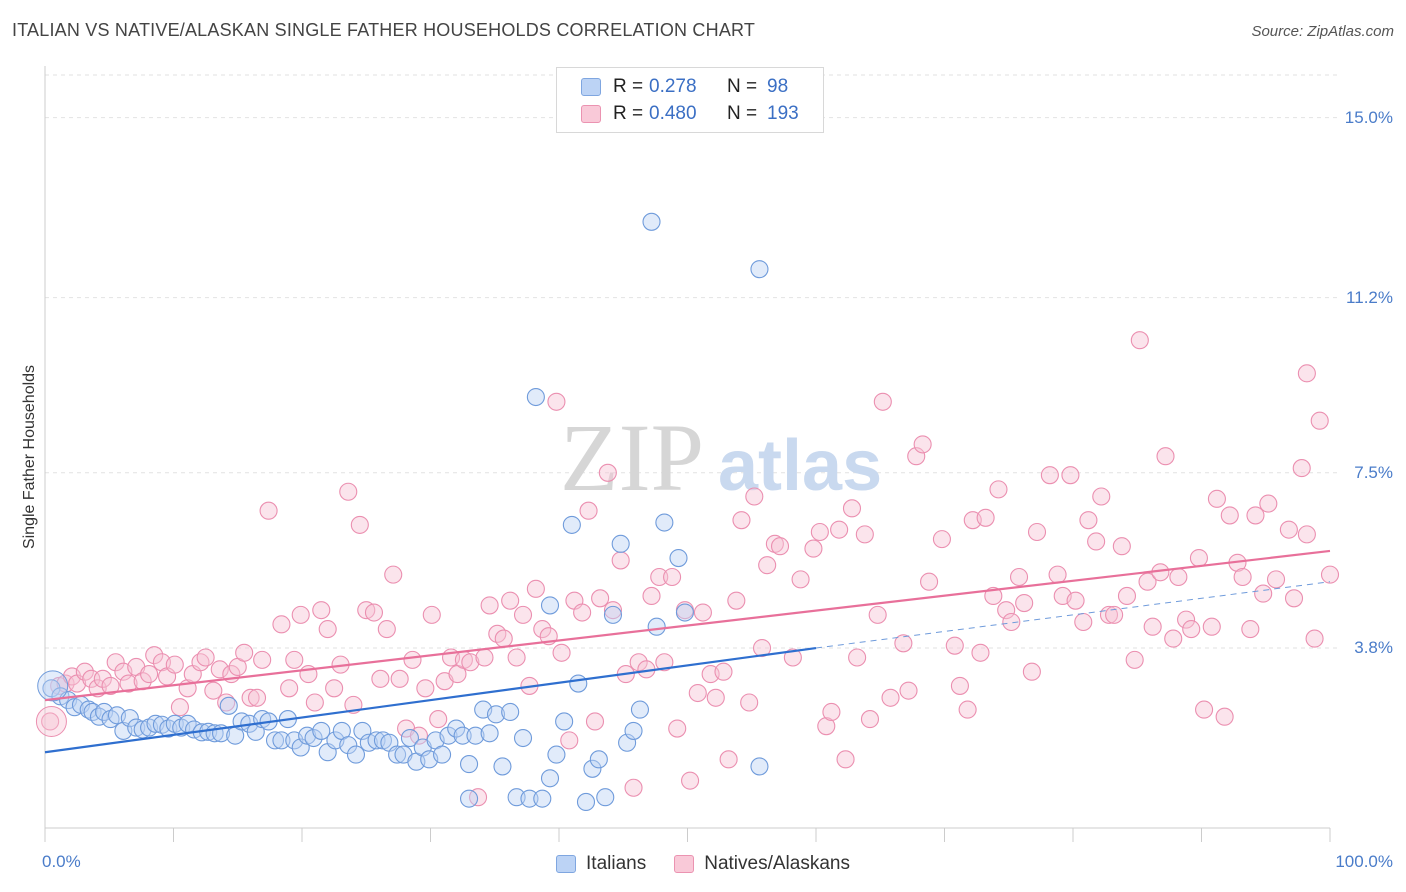  I want to click on stats-row-italians: R = 0.278 N = 98, so click(684, 87).